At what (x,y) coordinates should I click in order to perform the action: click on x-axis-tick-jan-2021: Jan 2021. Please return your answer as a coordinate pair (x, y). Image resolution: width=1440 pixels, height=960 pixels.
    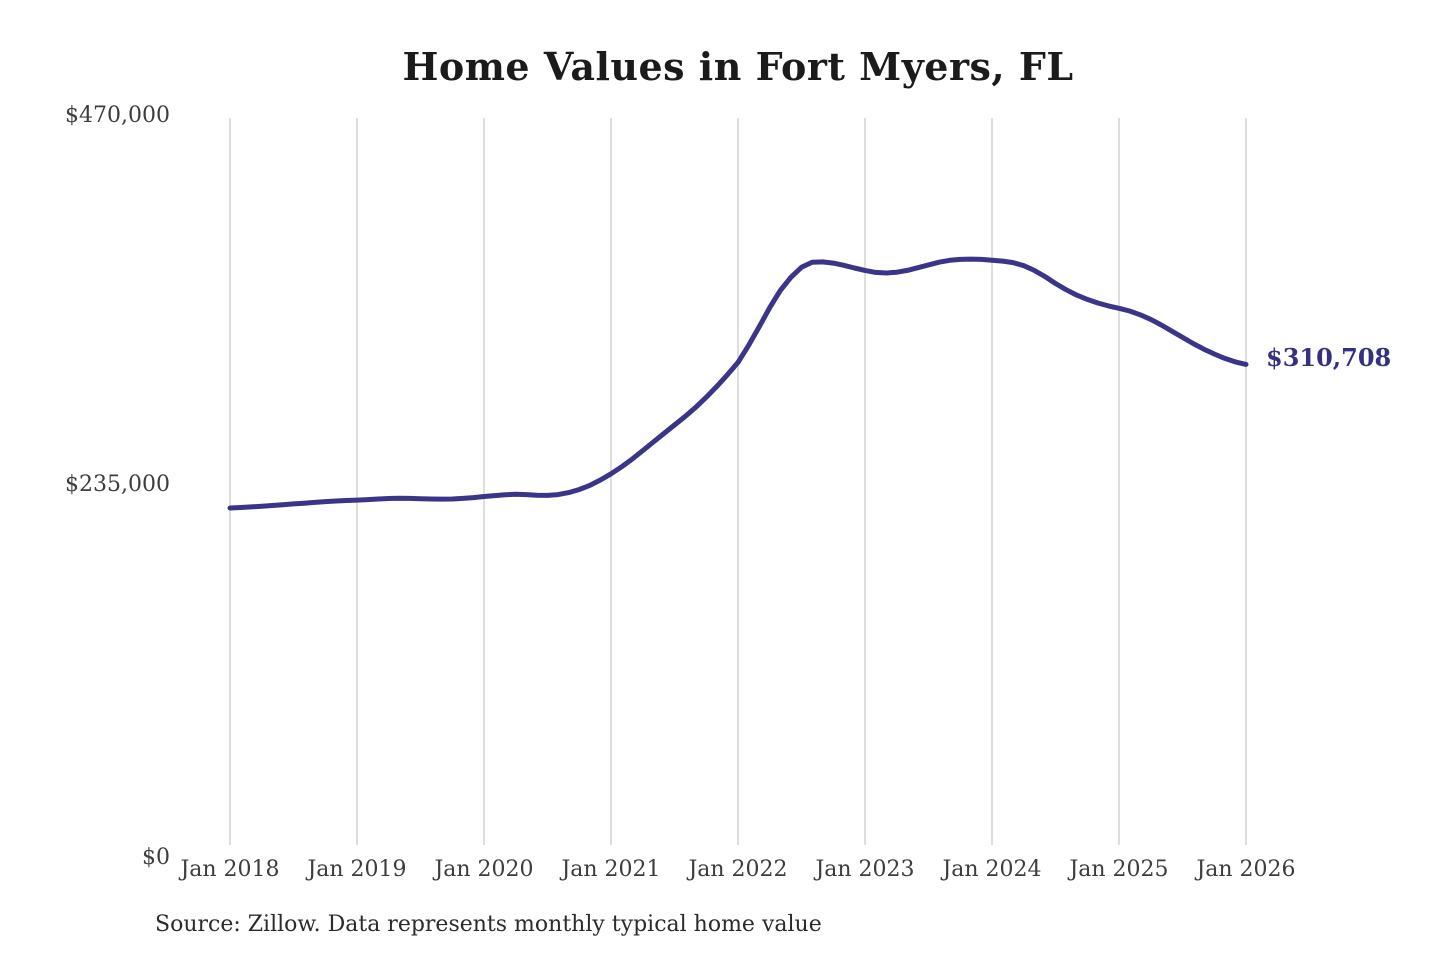
    Looking at the image, I should click on (611, 869).